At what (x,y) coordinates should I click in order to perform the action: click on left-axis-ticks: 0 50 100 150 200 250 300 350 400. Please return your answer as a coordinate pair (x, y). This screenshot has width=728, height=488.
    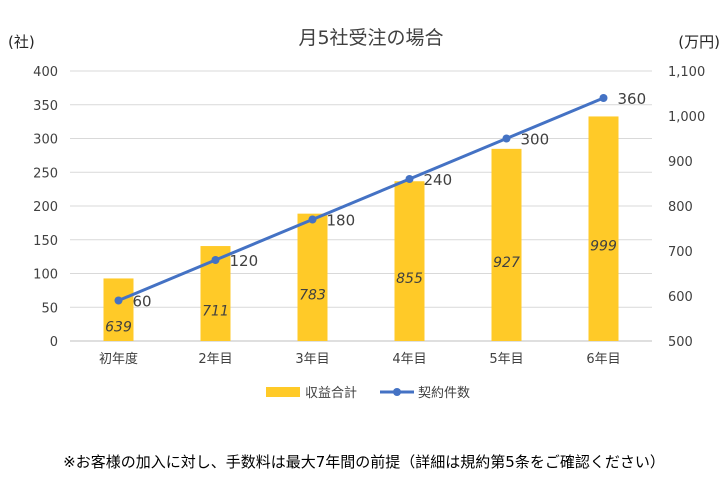
    Looking at the image, I should click on (45, 207).